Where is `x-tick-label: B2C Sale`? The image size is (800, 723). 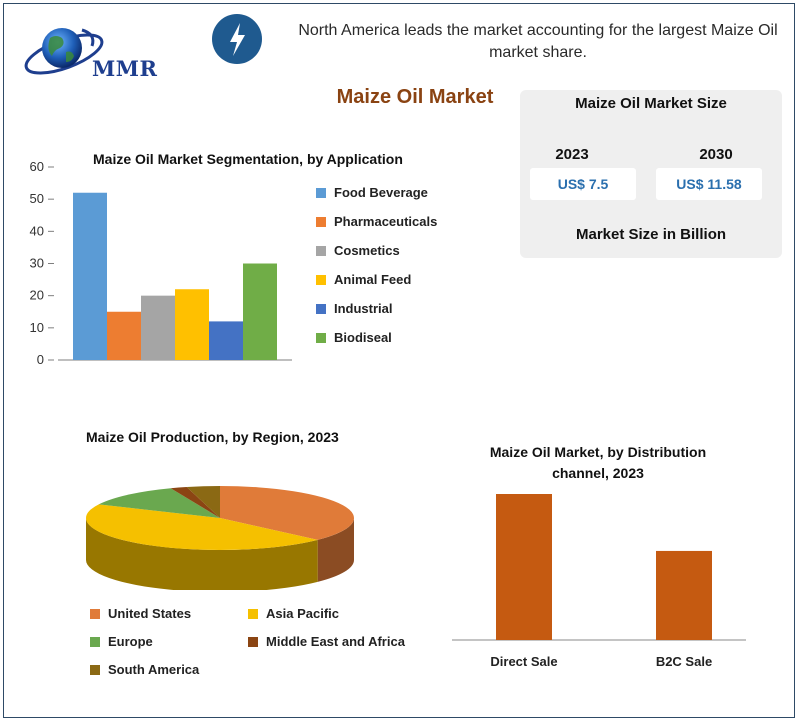
x-tick-label: B2C Sale is located at coordinates (684, 661).